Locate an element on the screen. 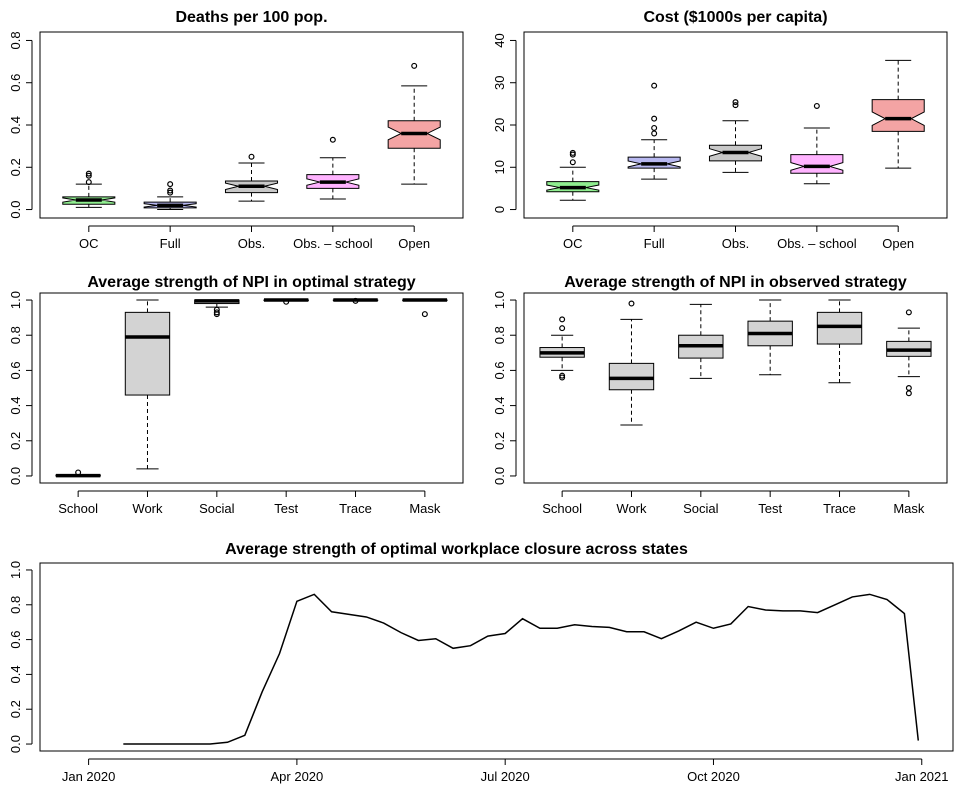 The height and width of the screenshot is (796, 969). y-tick-label: 20 is located at coordinates (499, 125).